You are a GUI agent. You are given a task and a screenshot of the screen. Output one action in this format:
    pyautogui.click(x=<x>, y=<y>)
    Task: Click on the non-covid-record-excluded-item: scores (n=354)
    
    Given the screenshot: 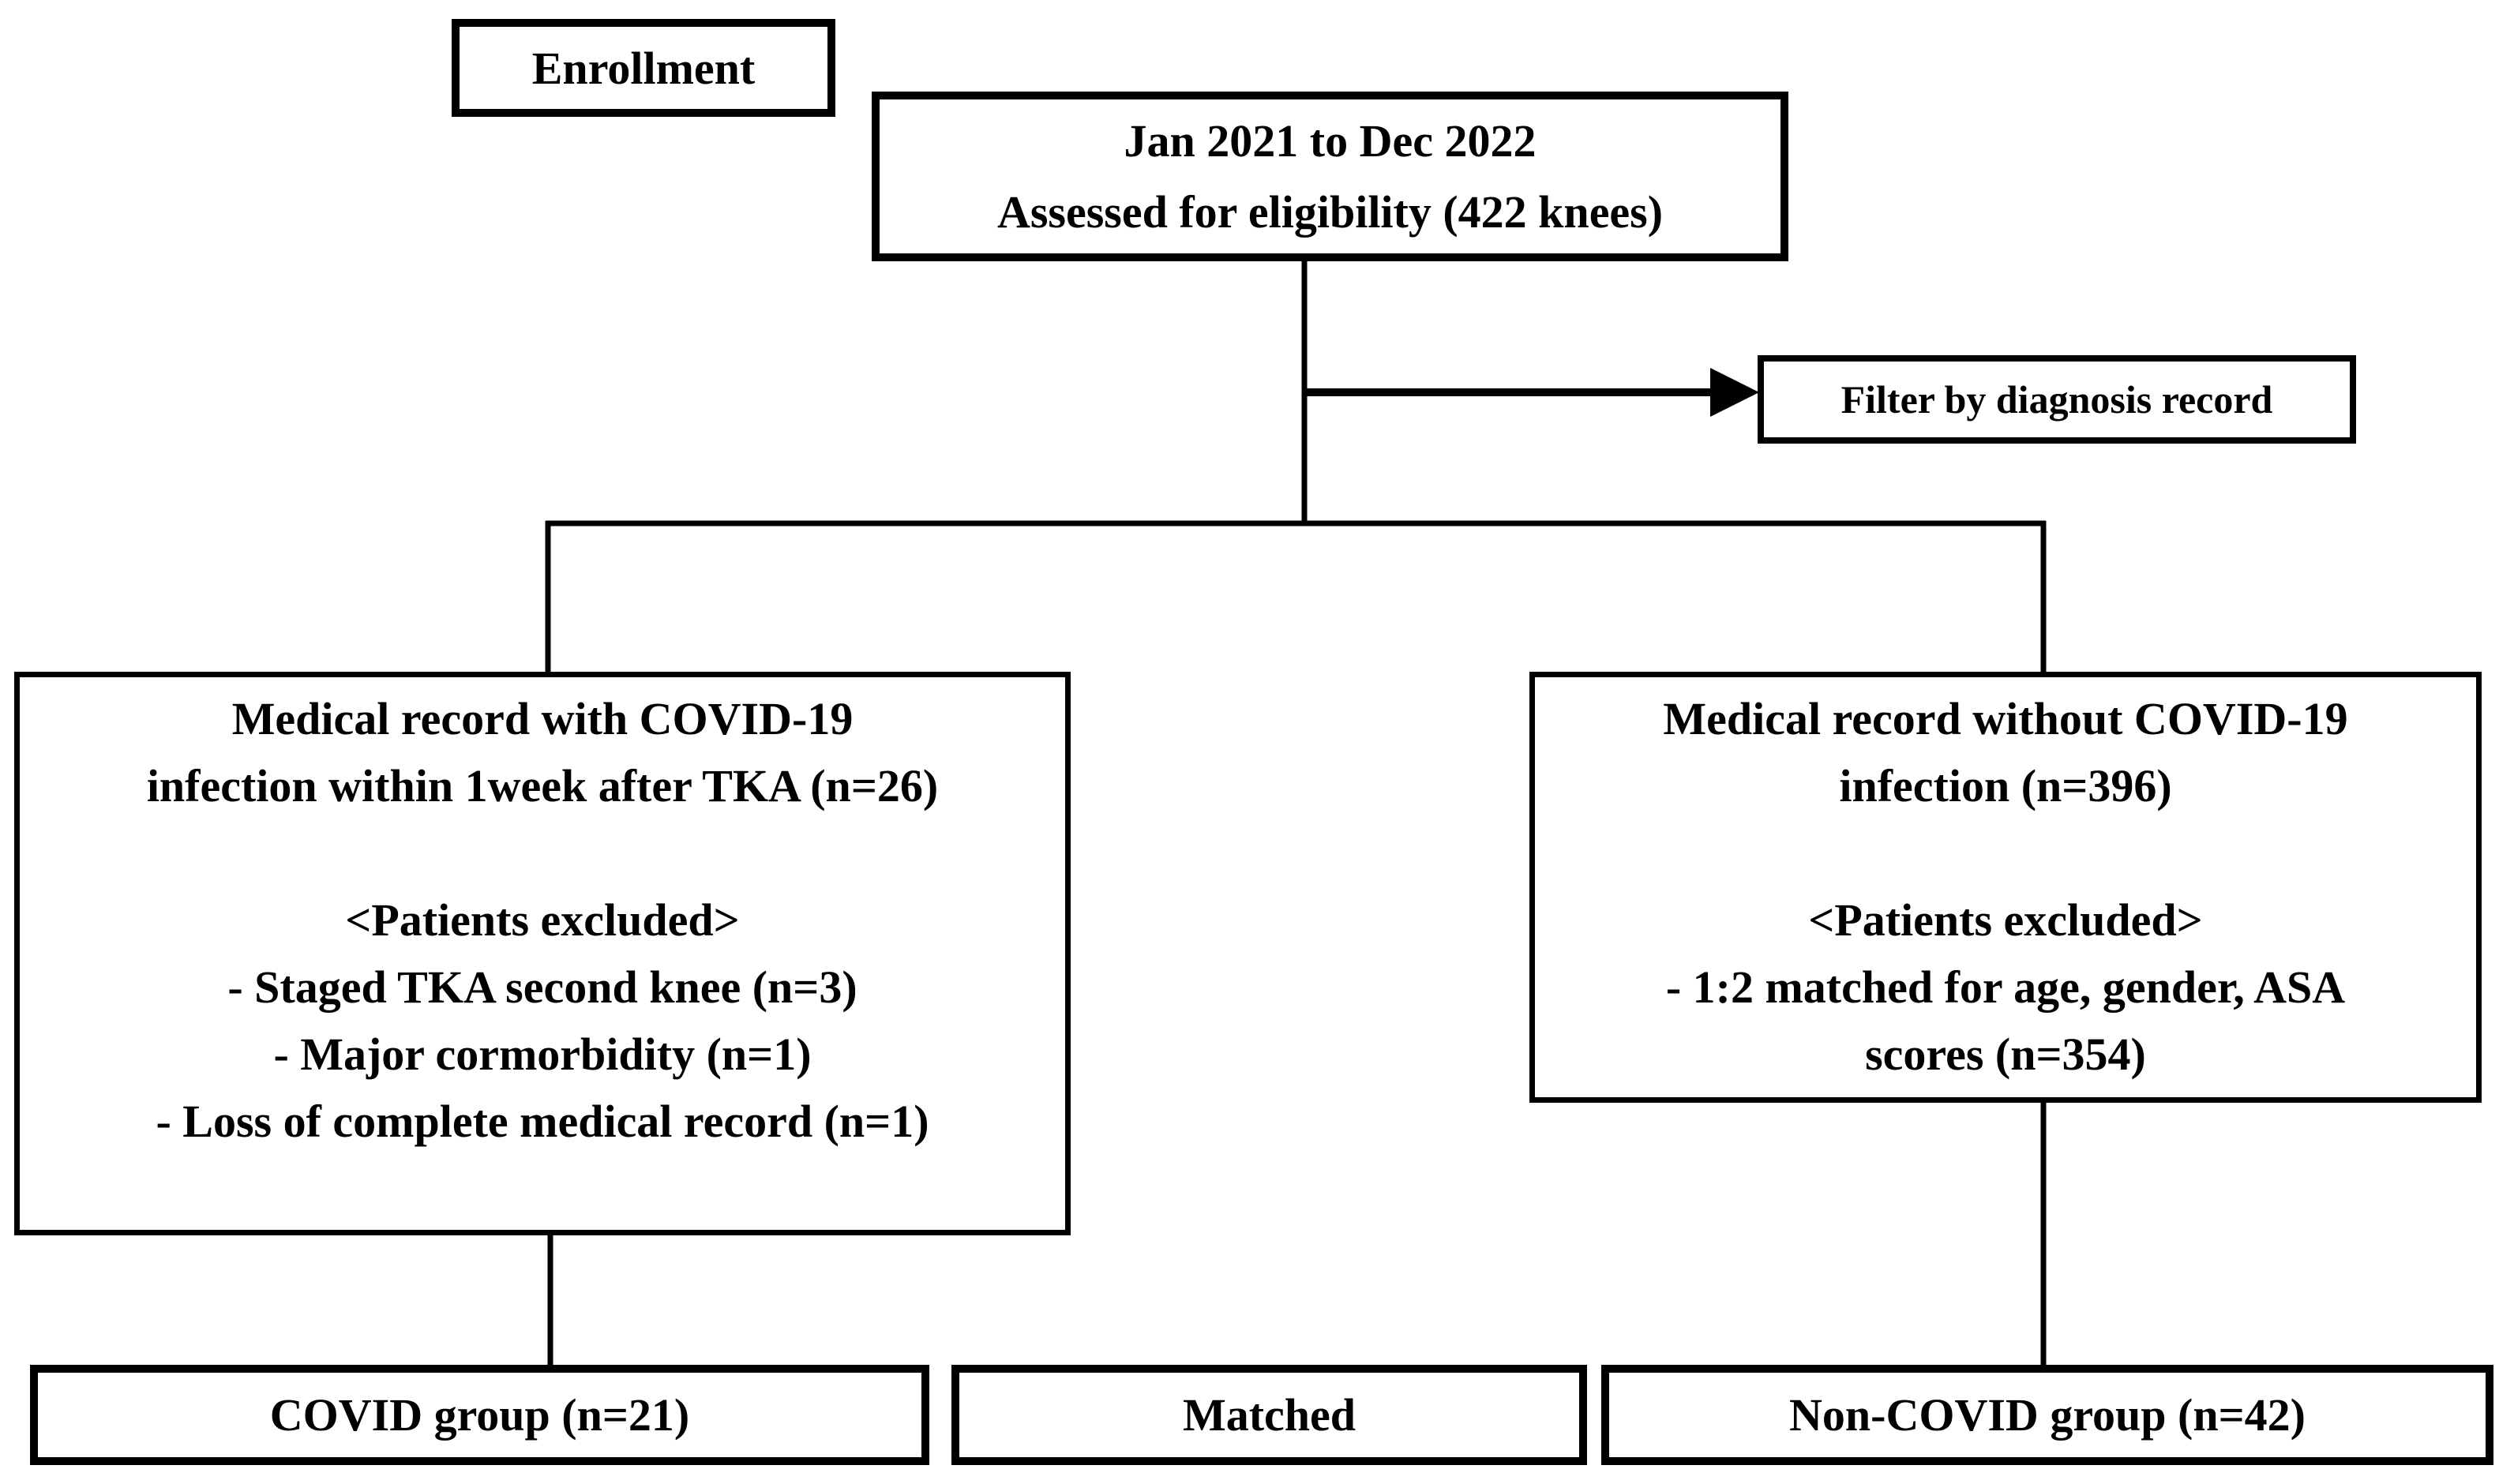 What is the action you would take?
    pyautogui.click(x=2006, y=1054)
    